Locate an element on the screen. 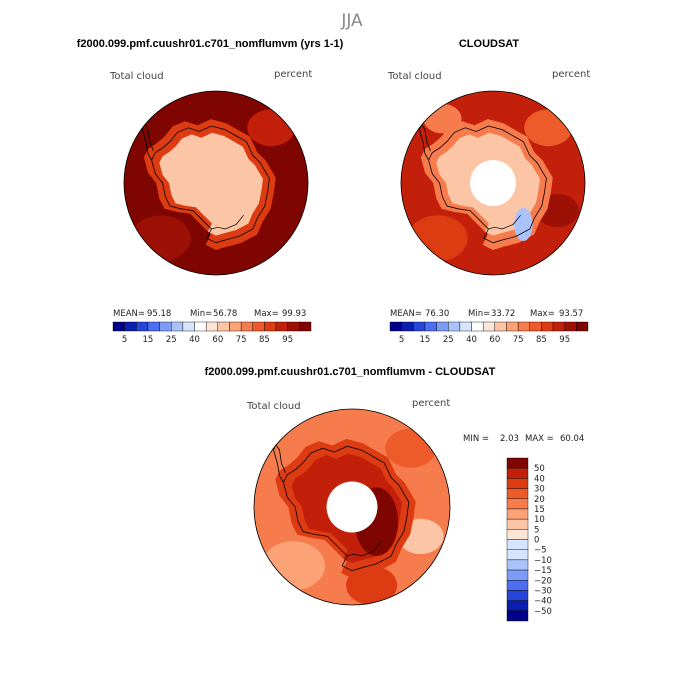  colorbar-tick-label: 25 is located at coordinates (171, 340).